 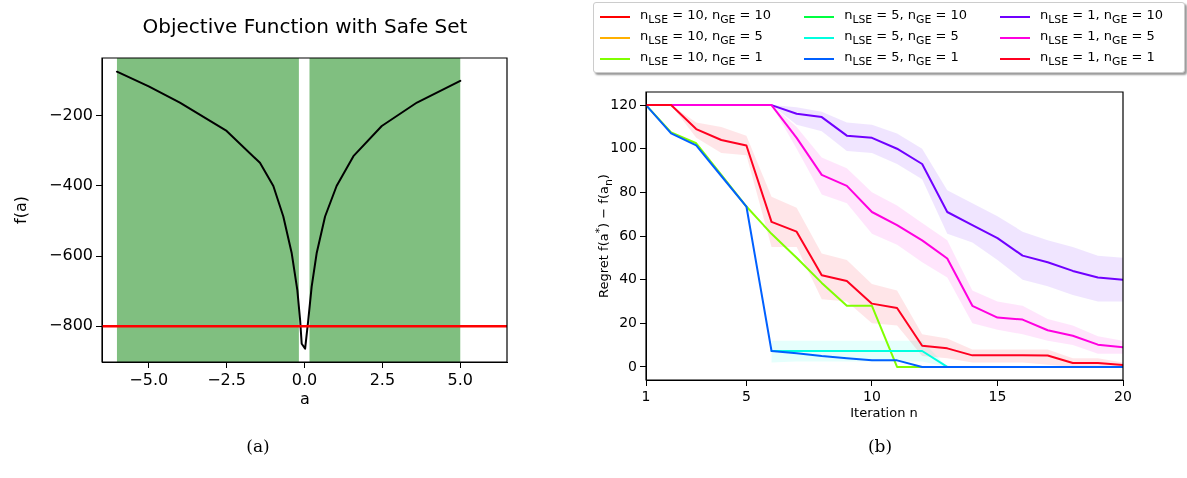 I want to click on x-tick-label: 1, so click(x=646, y=396).